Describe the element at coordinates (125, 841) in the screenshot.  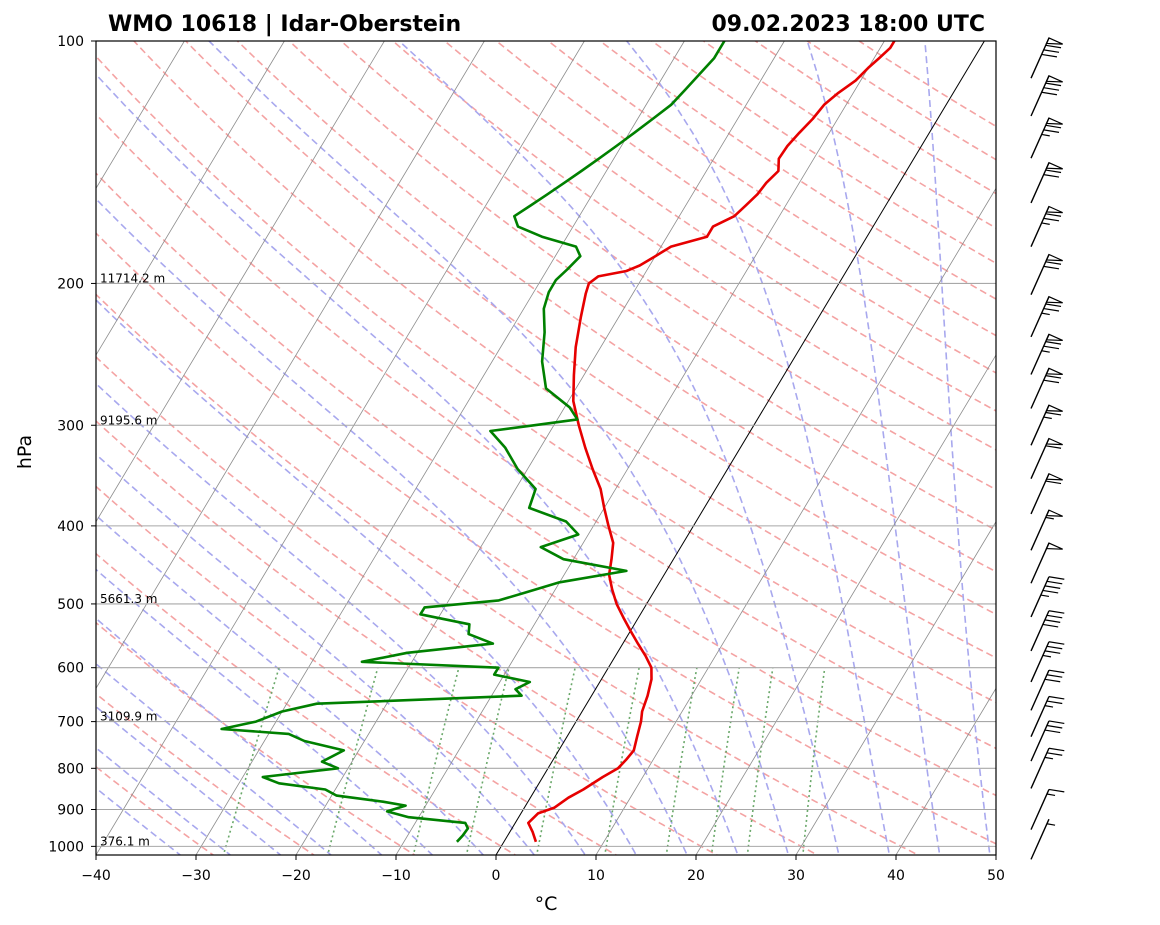
I see `height-label: 376.1 m` at that location.